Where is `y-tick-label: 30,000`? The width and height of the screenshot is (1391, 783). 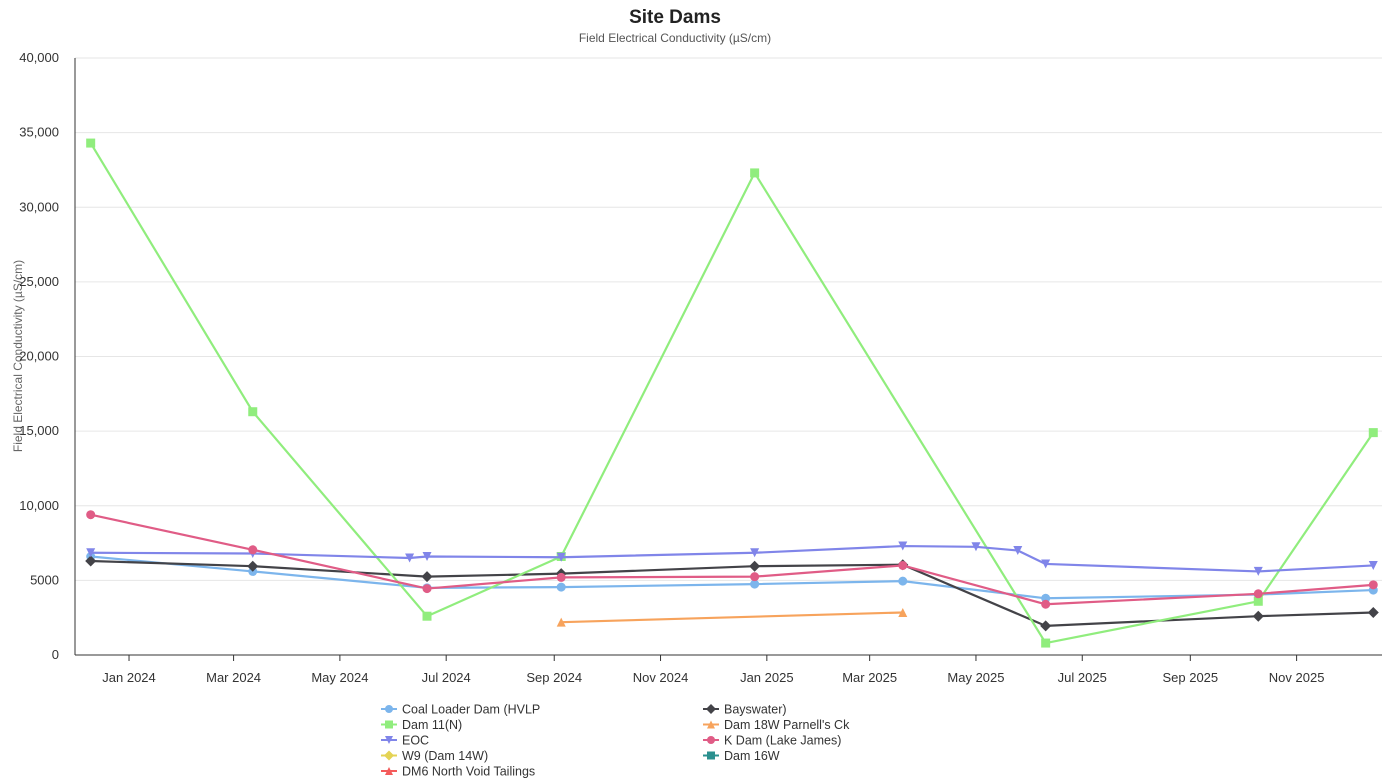 y-tick-label: 30,000 is located at coordinates (39, 206).